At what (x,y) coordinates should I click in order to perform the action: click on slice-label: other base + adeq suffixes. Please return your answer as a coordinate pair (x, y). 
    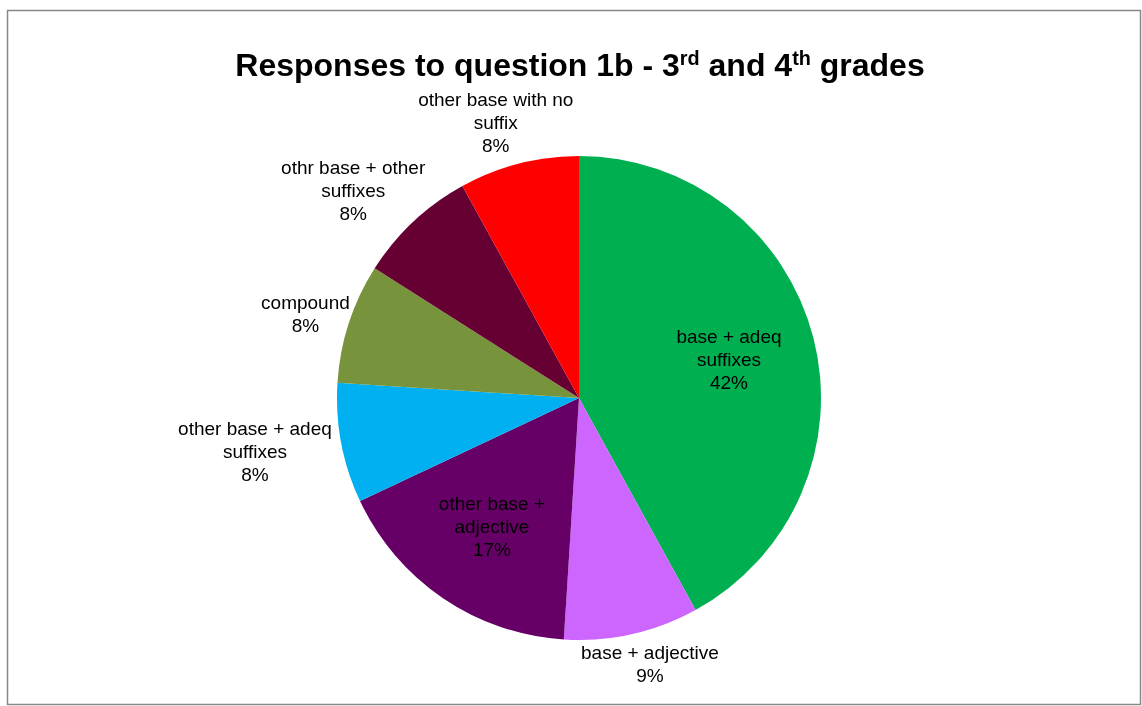
    Looking at the image, I should click on (255, 439).